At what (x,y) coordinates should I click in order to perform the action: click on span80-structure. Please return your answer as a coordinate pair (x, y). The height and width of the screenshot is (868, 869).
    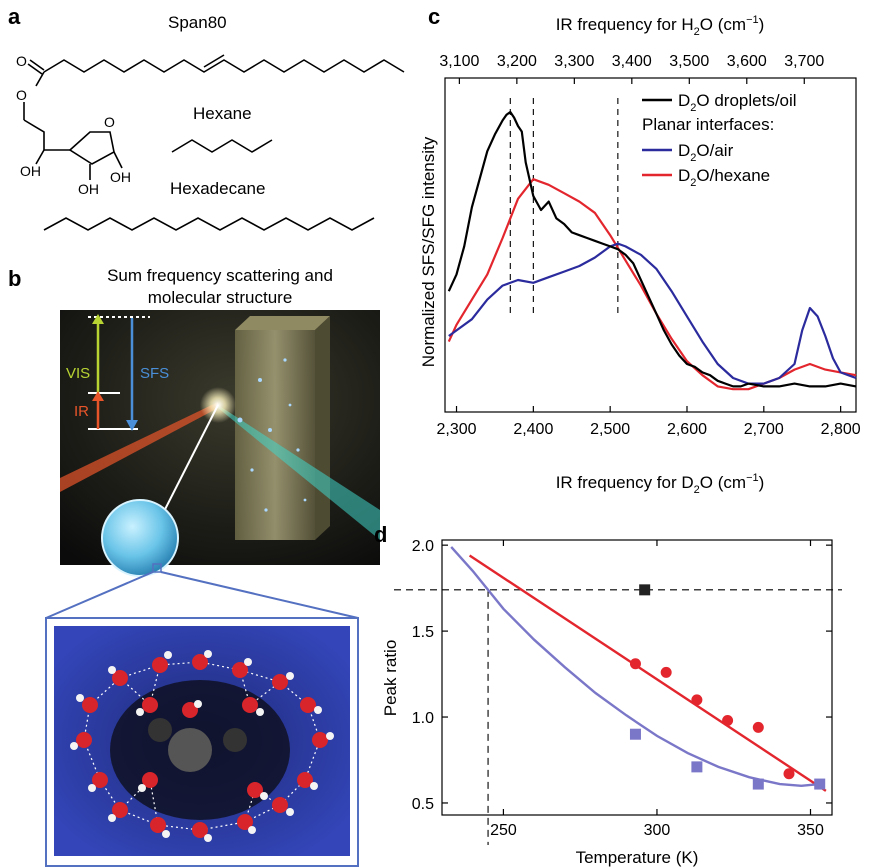
    Looking at the image, I should click on (214, 117).